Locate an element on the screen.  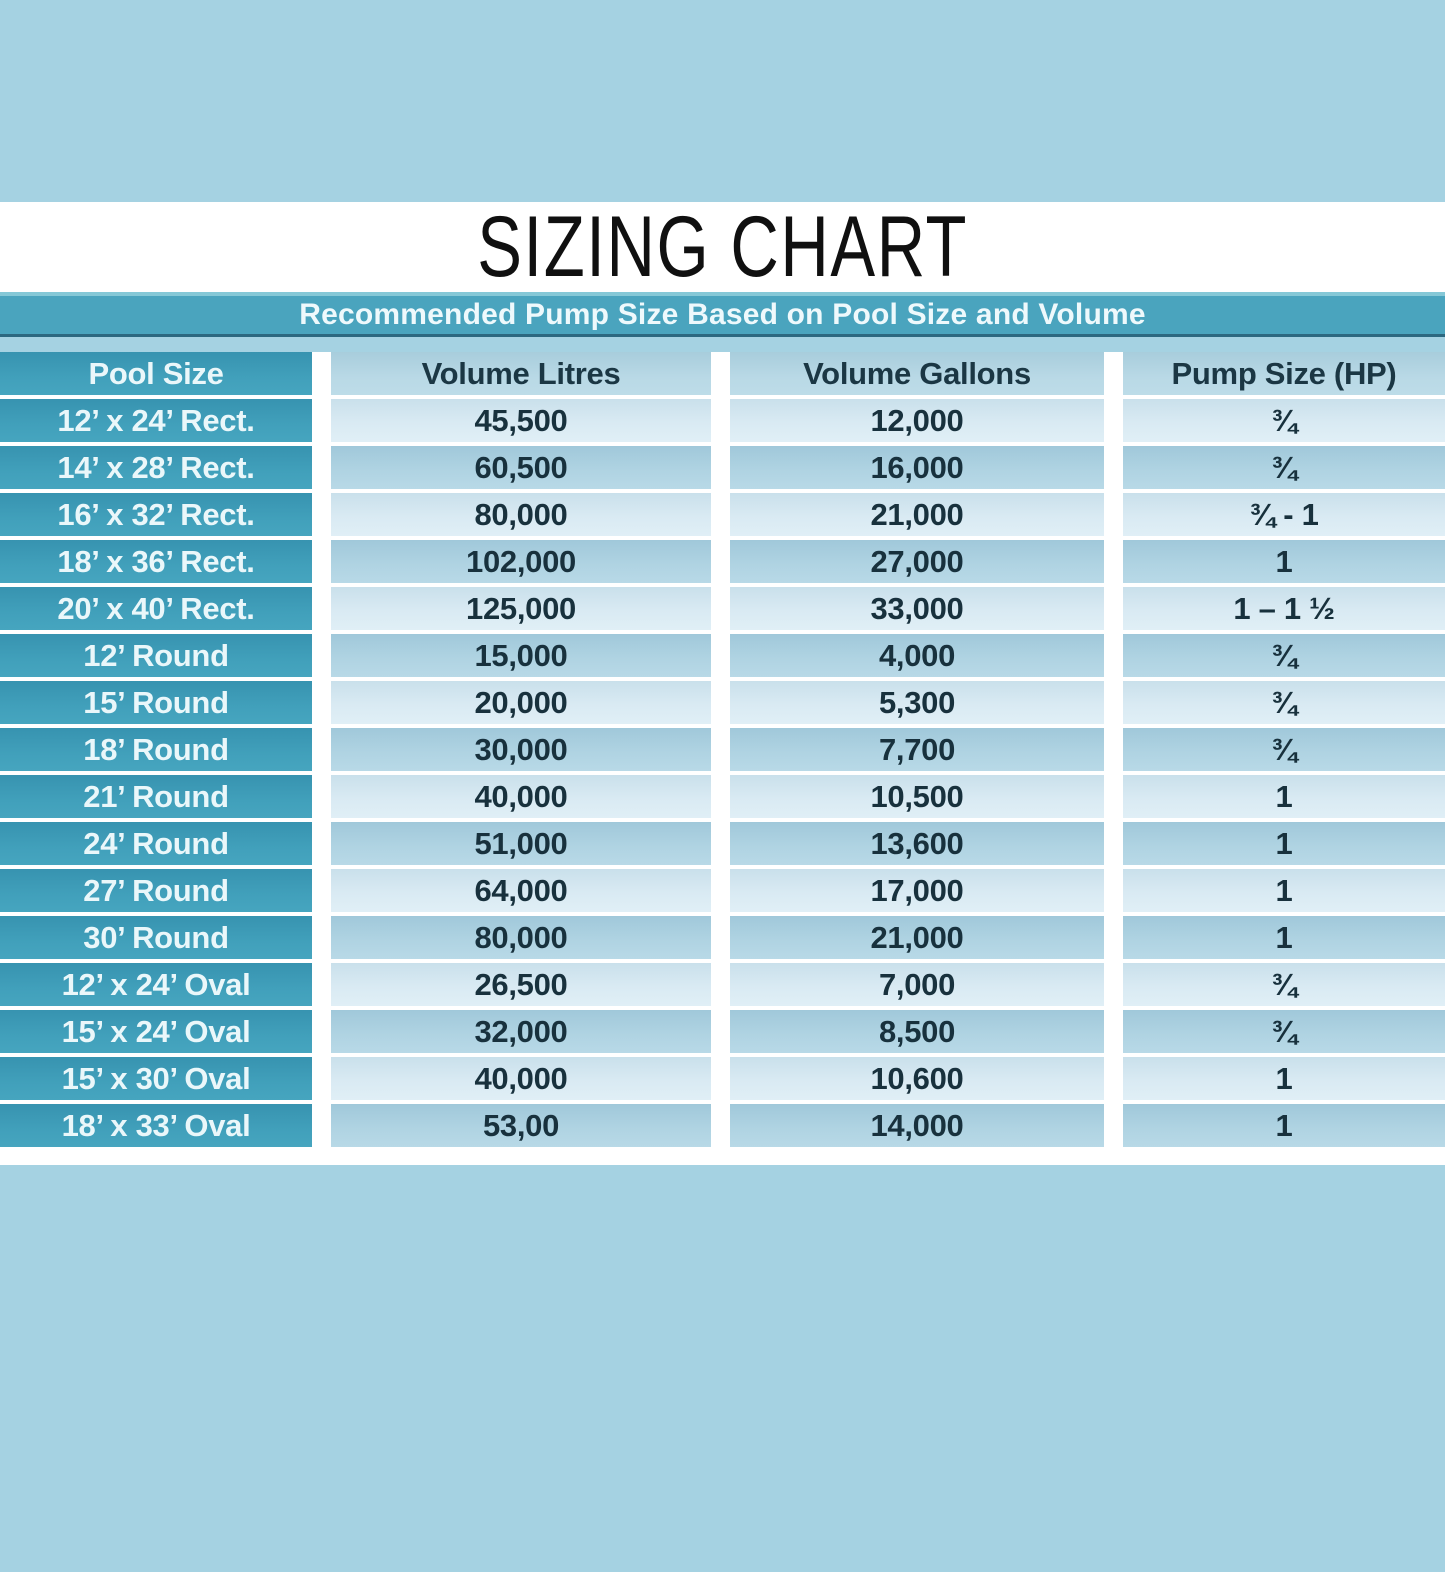
volume-gallons-cell: 8,500 is located at coordinates (917, 1031).